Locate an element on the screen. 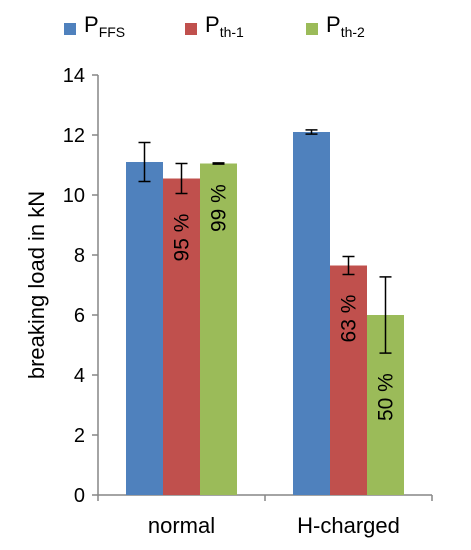 Image resolution: width=471 pixels, height=550 pixels. y-tick-label: 2 is located at coordinates (79, 436).